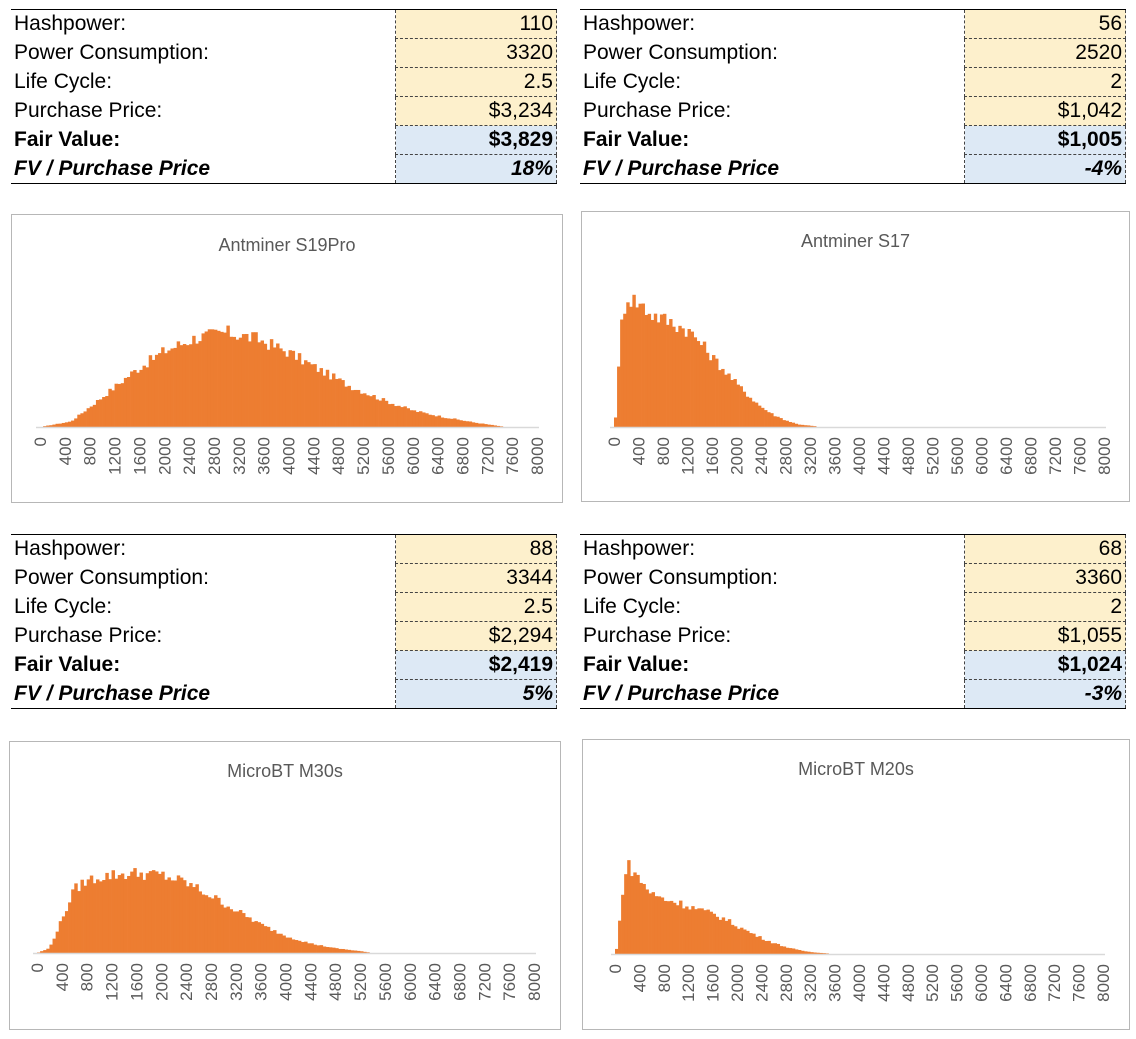 The height and width of the screenshot is (1039, 1136). Describe the element at coordinates (476, 169) in the screenshot. I see `output-cell: 18%` at that location.